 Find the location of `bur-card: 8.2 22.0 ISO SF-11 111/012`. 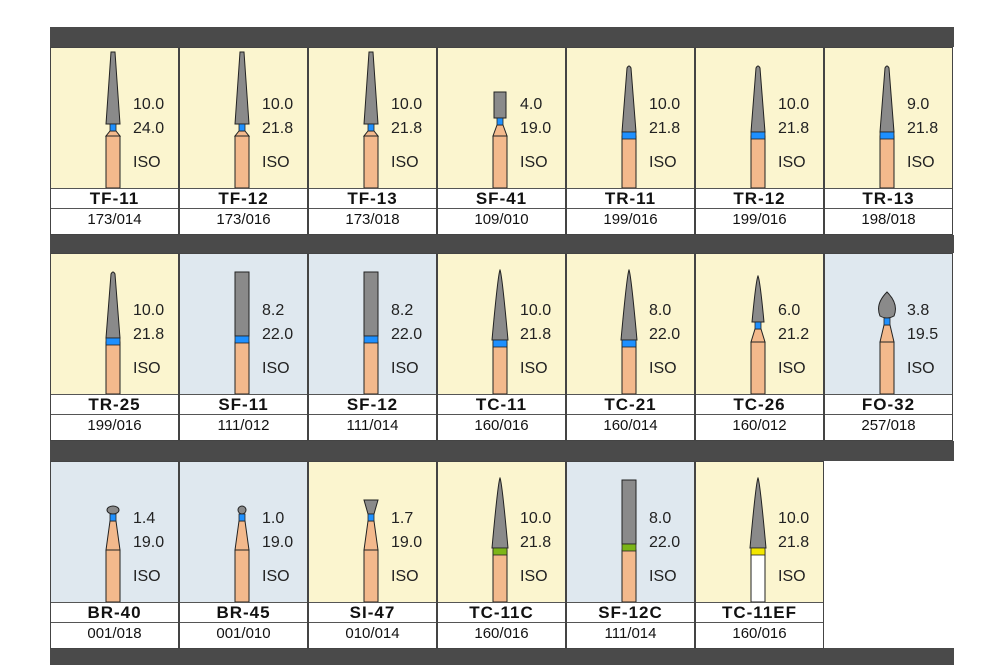

bur-card: 8.2 22.0 ISO SF-11 111/012 is located at coordinates (243, 347).